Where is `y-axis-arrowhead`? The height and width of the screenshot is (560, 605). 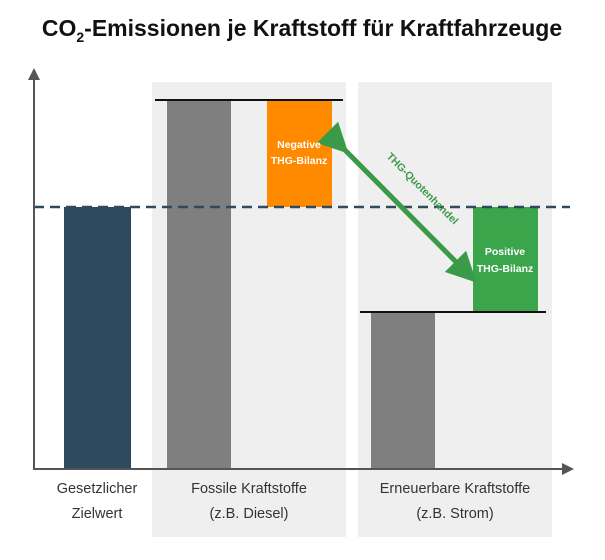 y-axis-arrowhead is located at coordinates (34, 74).